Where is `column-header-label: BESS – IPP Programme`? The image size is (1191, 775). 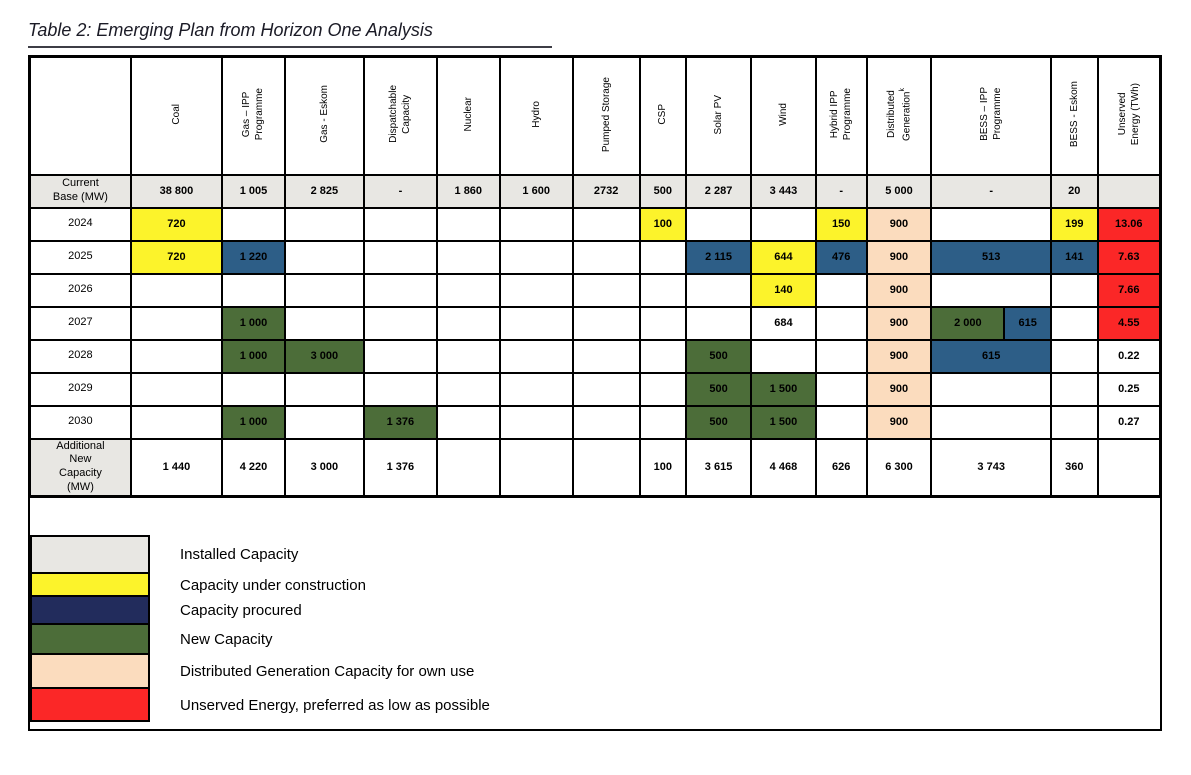
column-header-label: BESS – IPP Programme is located at coordinates (991, 114).